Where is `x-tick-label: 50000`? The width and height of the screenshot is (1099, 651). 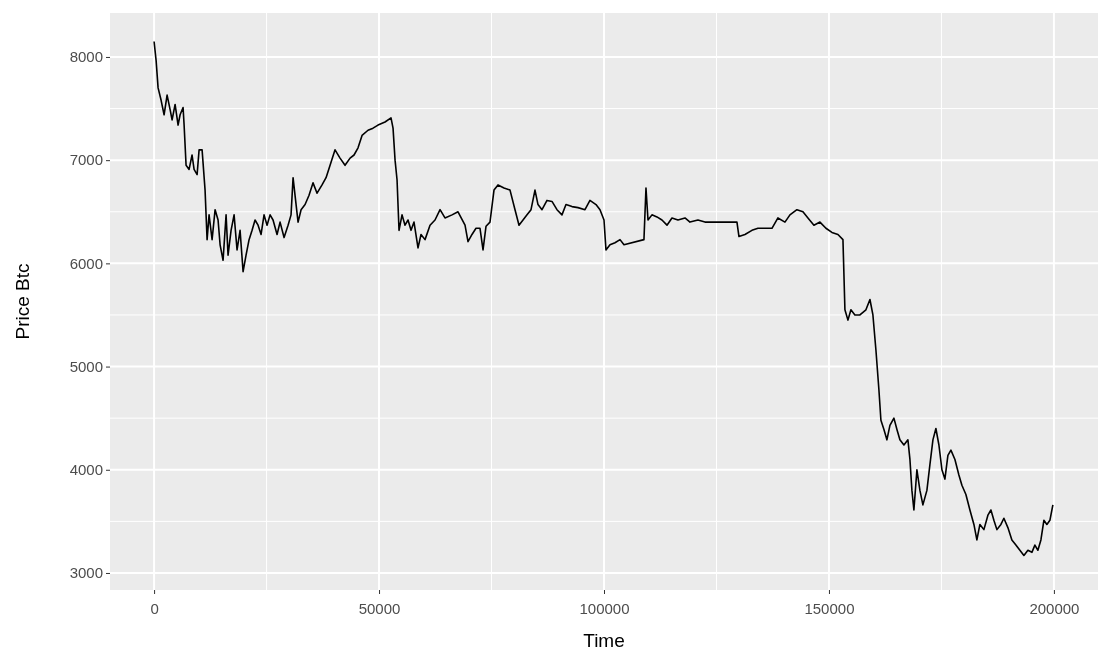 x-tick-label: 50000 is located at coordinates (379, 608).